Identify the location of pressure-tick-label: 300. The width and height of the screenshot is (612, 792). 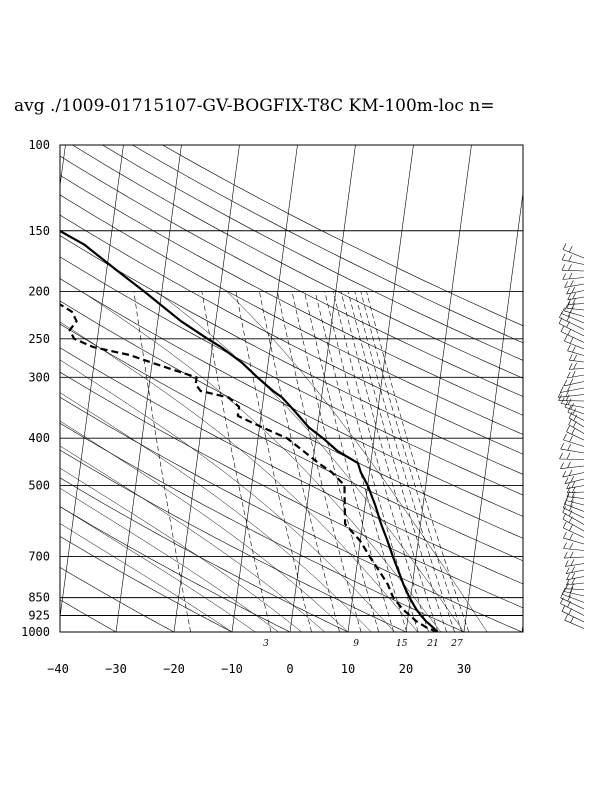
(39, 377).